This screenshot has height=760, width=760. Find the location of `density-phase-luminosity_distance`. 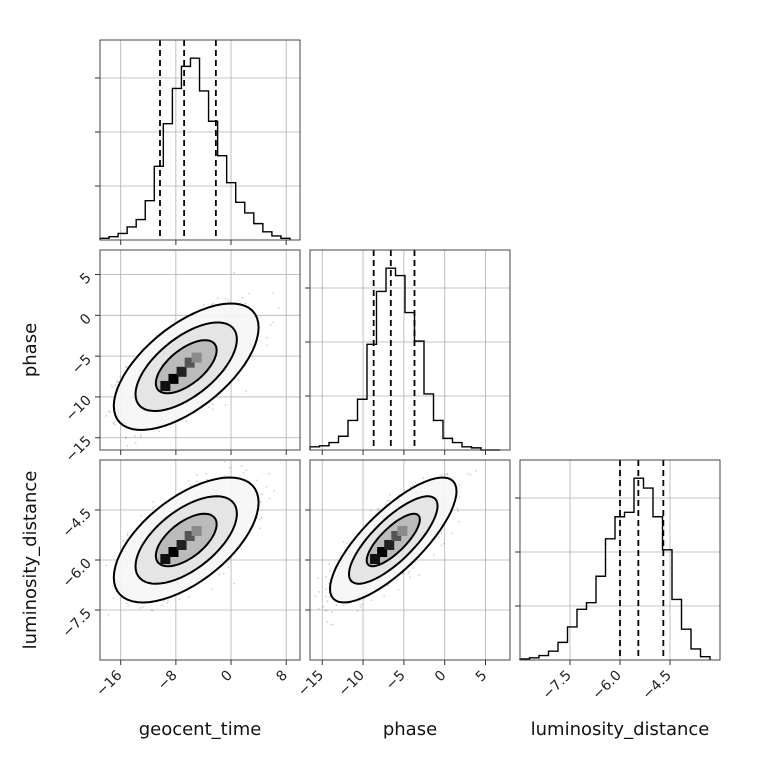

density-phase-luminosity_distance is located at coordinates (395, 547).